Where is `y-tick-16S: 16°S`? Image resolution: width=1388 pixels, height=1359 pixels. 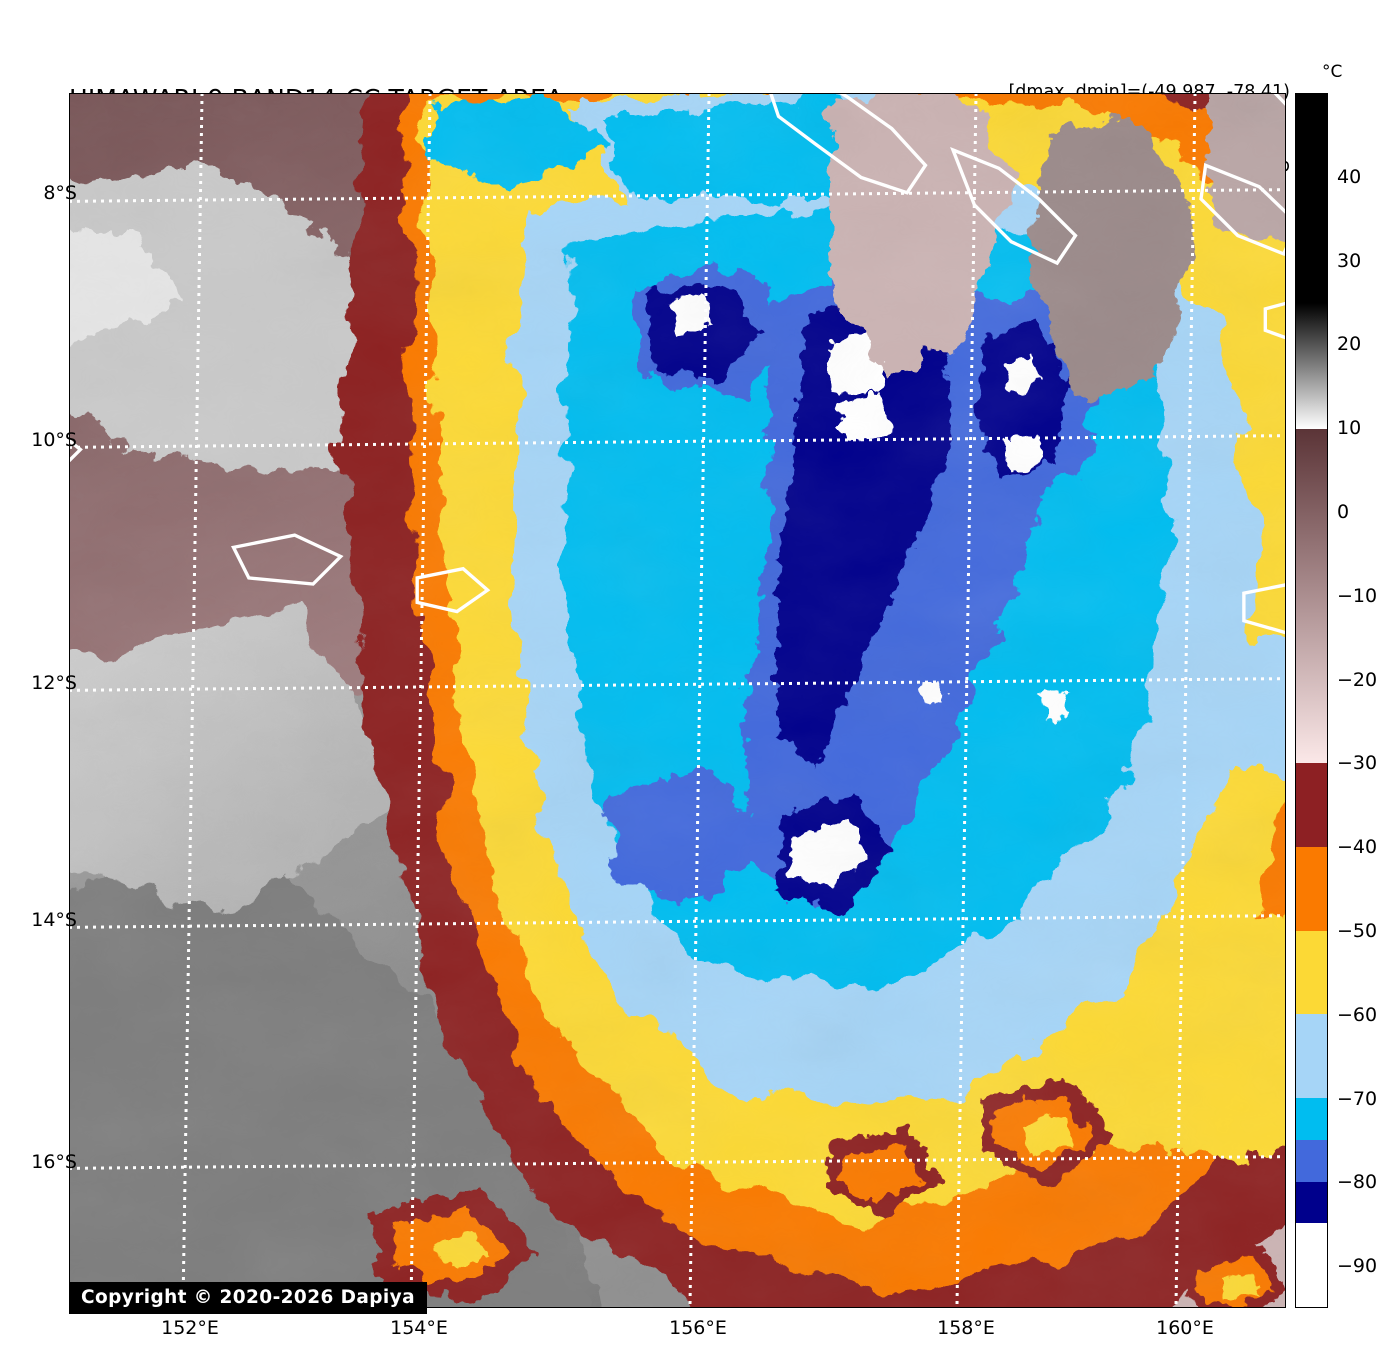 y-tick-16S: 16°S is located at coordinates (54, 1162).